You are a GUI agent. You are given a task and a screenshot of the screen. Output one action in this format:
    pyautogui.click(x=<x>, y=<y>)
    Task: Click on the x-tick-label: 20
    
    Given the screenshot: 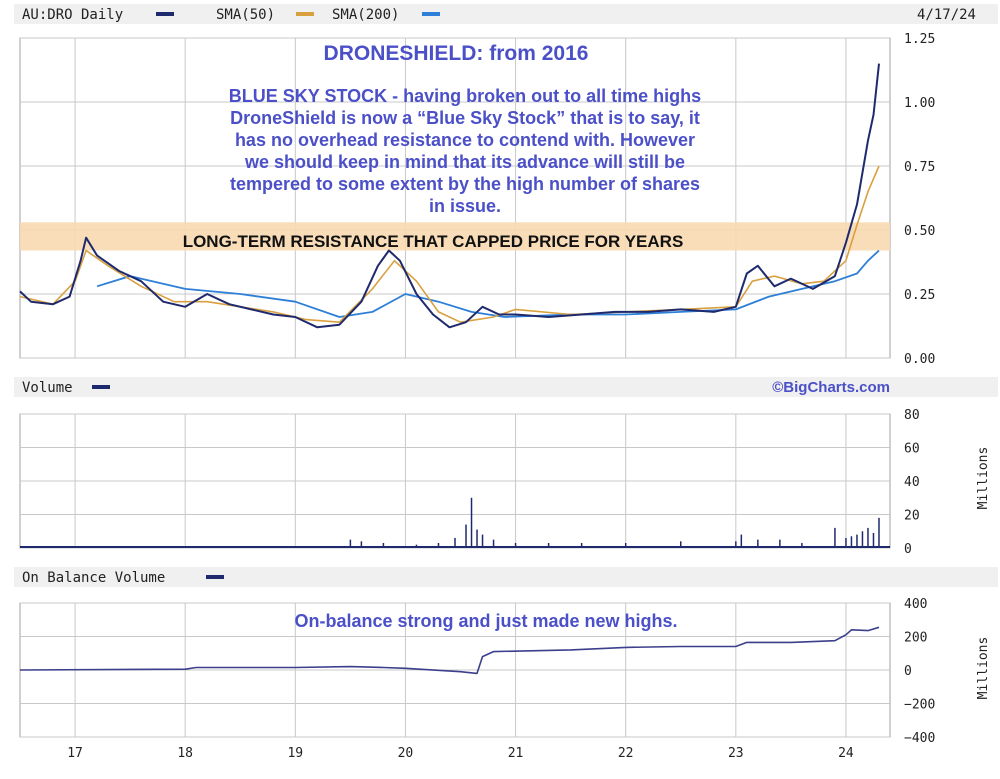 What is the action you would take?
    pyautogui.click(x=406, y=753)
    